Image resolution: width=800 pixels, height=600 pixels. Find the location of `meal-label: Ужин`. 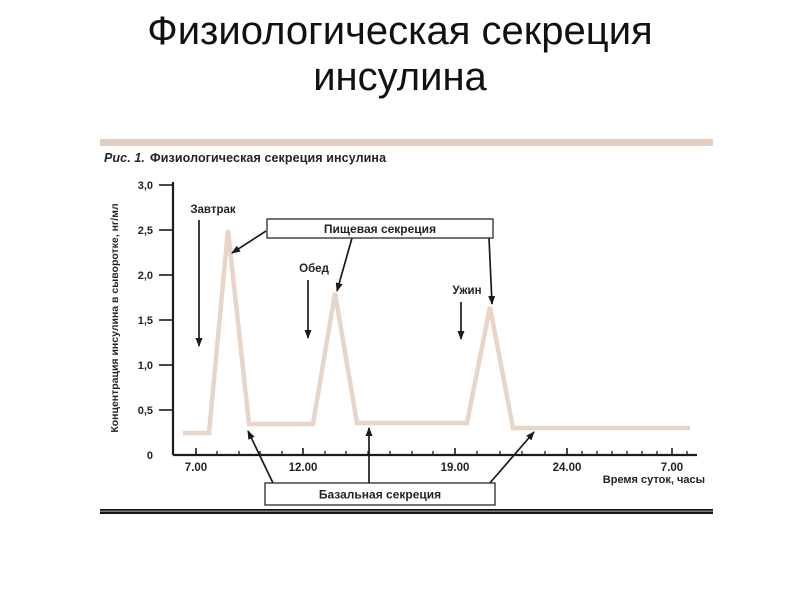

meal-label: Ужин is located at coordinates (466, 291).